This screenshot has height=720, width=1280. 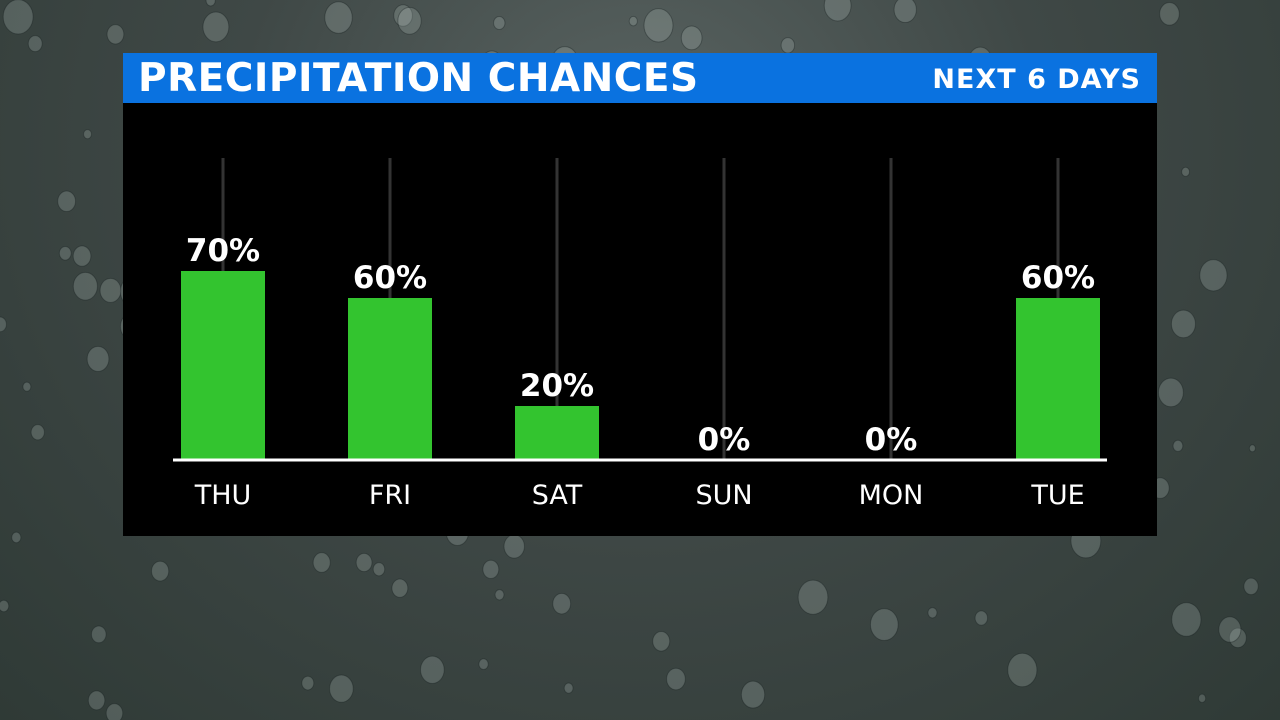 What do you see at coordinates (557, 386) in the screenshot?
I see `value-label: 20%` at bounding box center [557, 386].